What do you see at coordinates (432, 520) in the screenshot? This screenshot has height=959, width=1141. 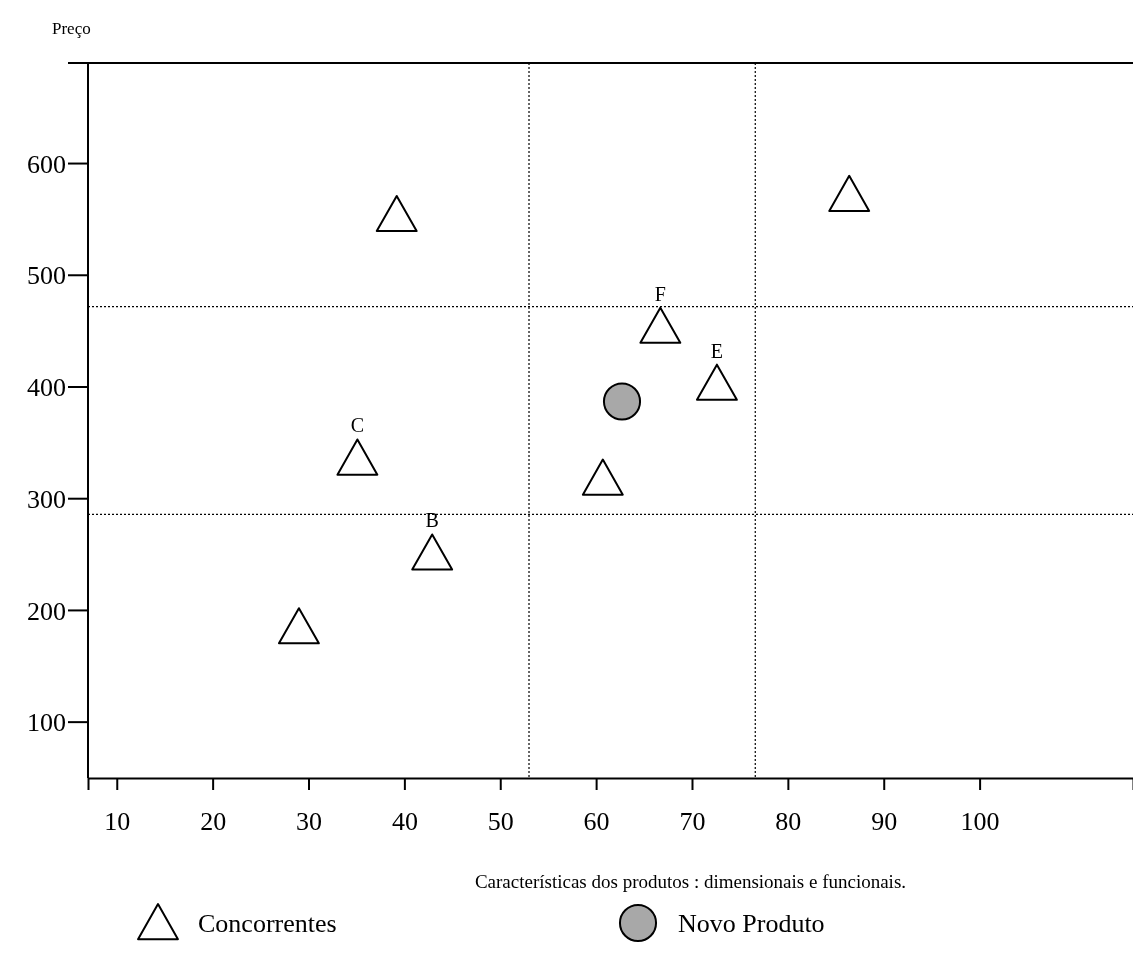 I see `annotation: B` at bounding box center [432, 520].